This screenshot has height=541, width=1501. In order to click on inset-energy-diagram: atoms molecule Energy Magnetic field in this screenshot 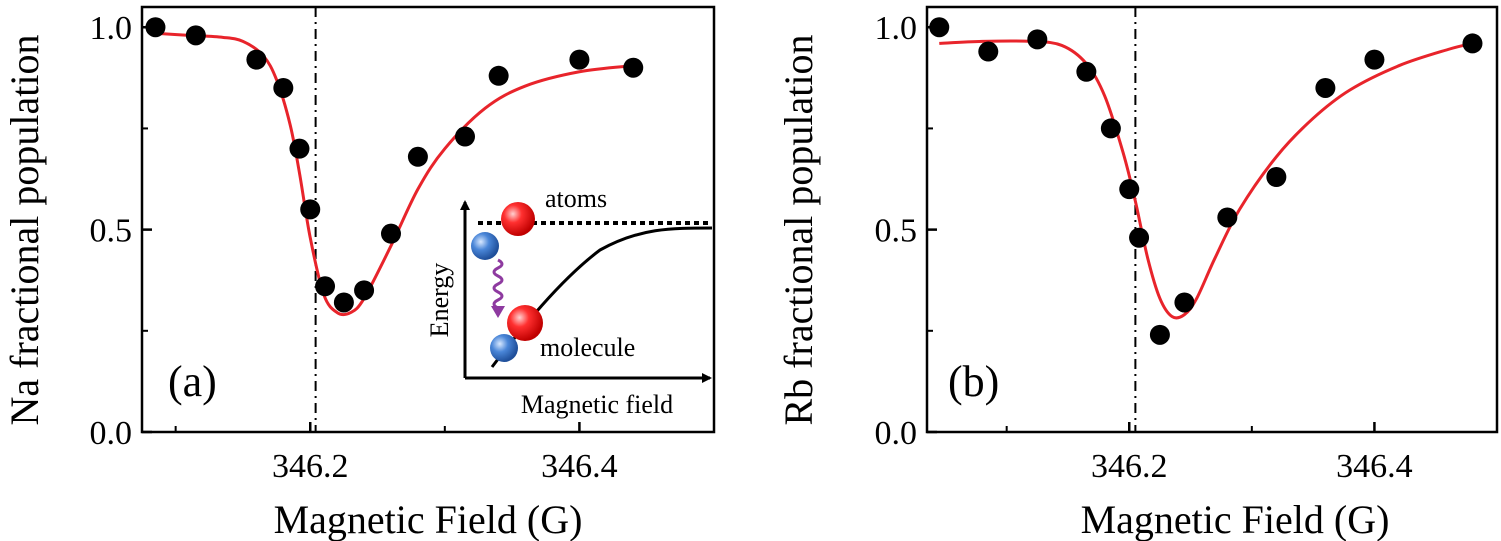, I will do `click(569, 301)`.